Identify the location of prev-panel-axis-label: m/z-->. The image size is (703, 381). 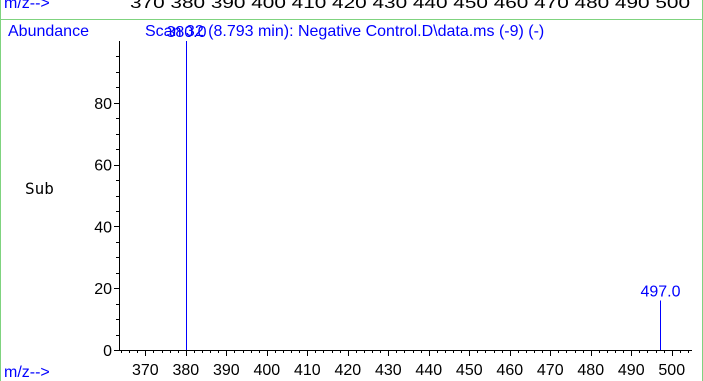
(27, 6).